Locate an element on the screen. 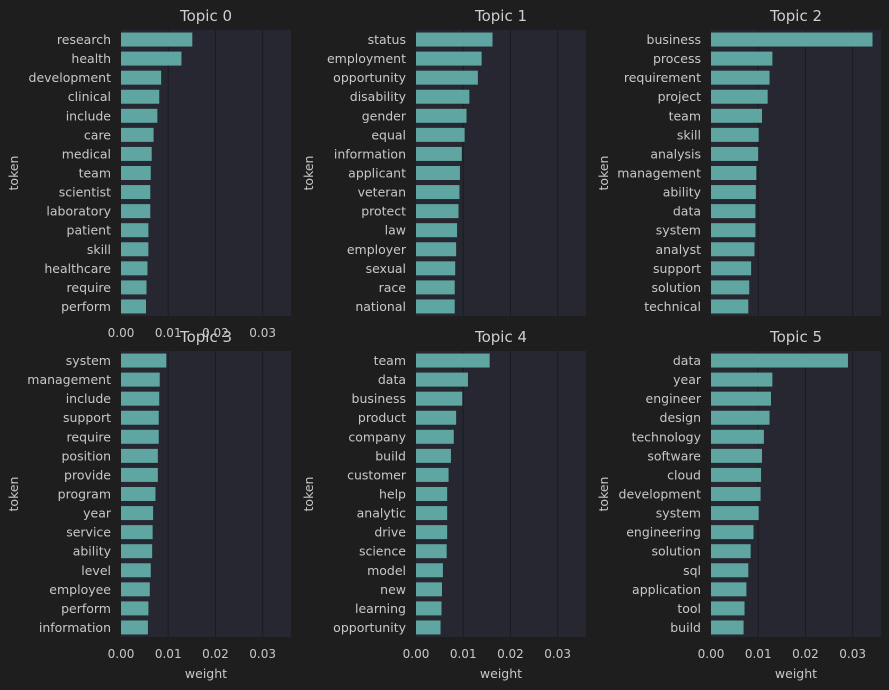 The height and width of the screenshot is (690, 889). bar-health is located at coordinates (151, 58).